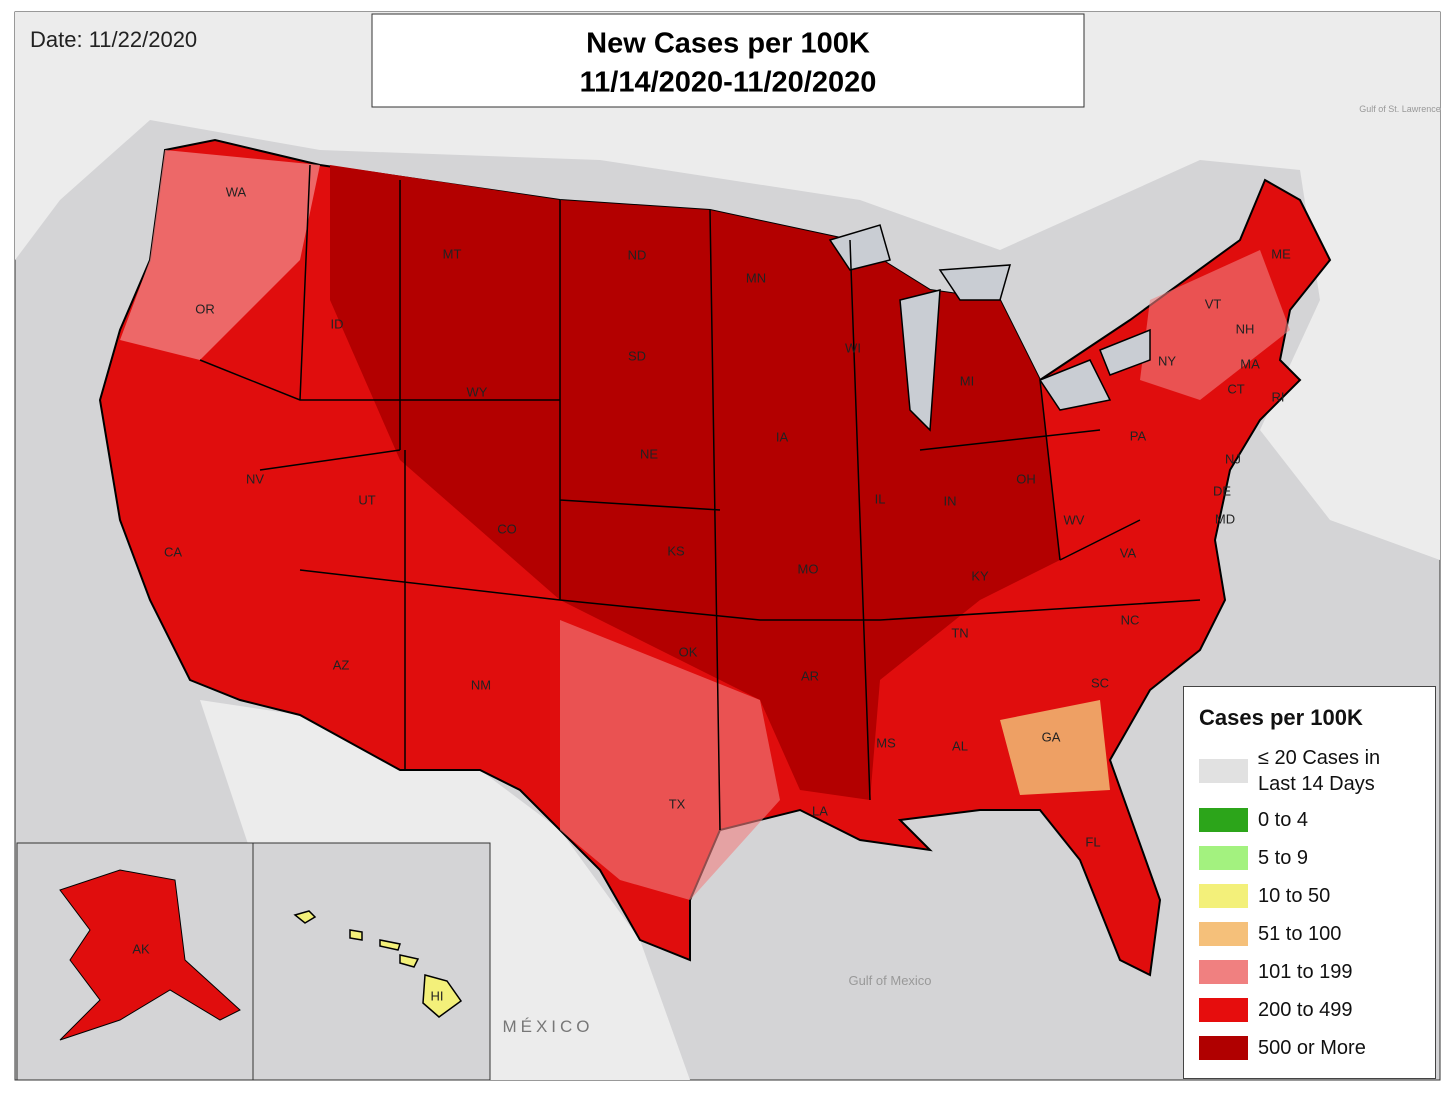  Describe the element at coordinates (507, 528) in the screenshot. I see `state-label: CO` at that location.